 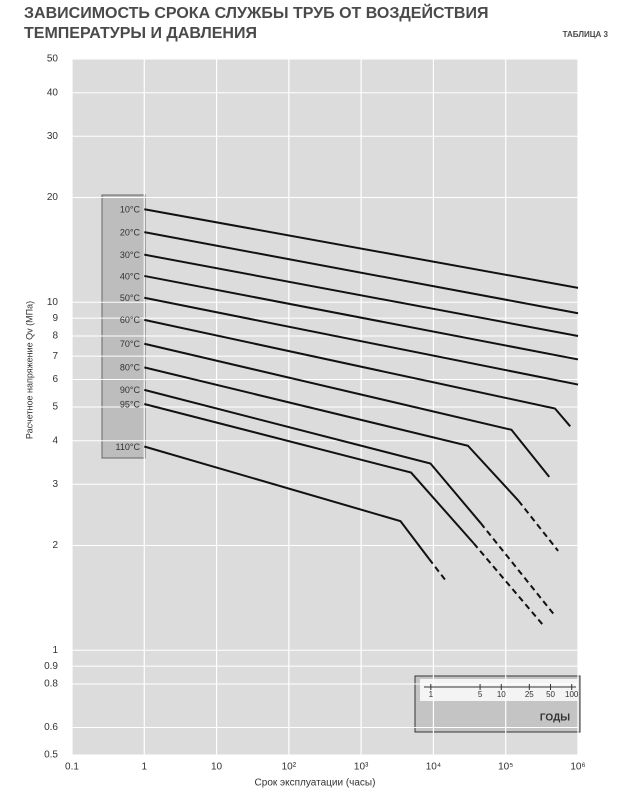 What do you see at coordinates (505, 767) in the screenshot?
I see `x-tick-label: 10⁵` at bounding box center [505, 767].